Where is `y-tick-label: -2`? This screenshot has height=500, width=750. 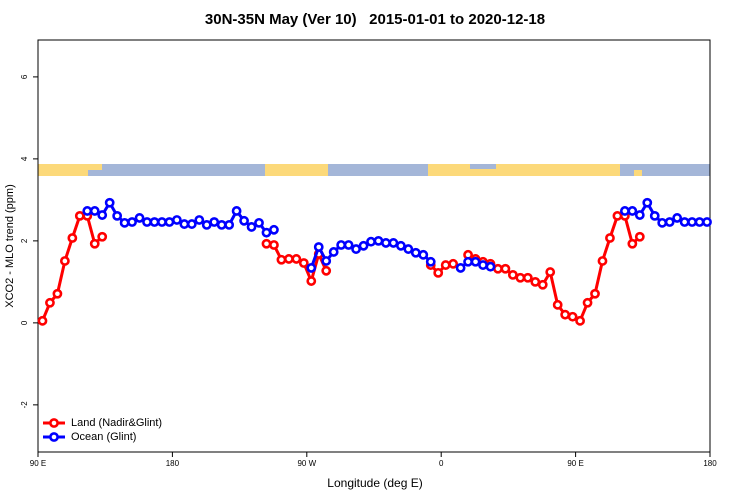
y-tick-label: -2 is located at coordinates (24, 405).